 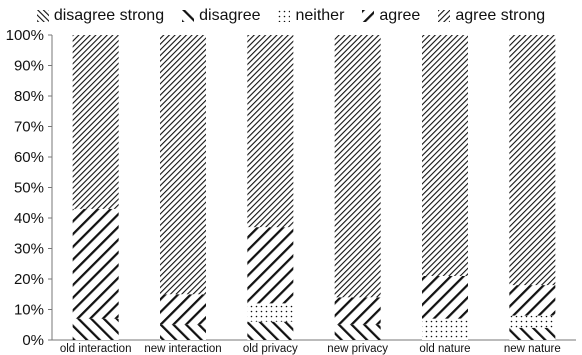 What do you see at coordinates (25, 35) in the screenshot?
I see `y-tick-label: 100%` at bounding box center [25, 35].